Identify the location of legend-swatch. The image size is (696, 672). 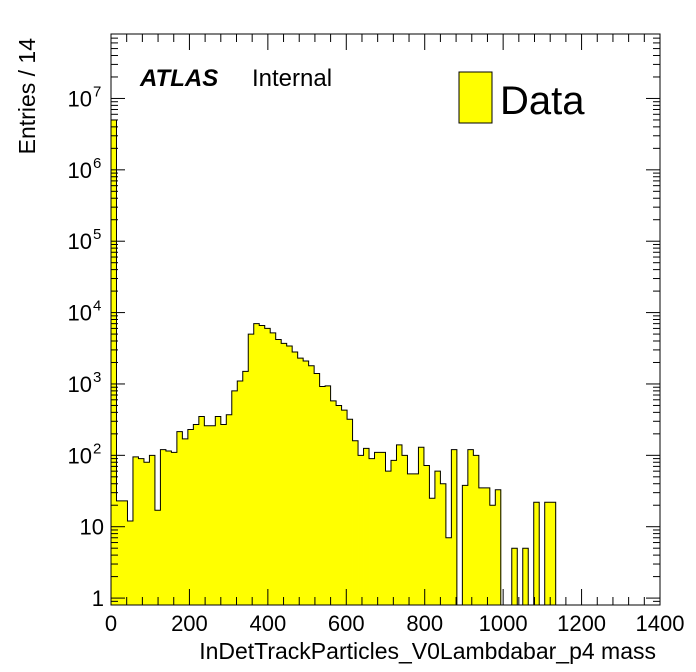
(475, 97).